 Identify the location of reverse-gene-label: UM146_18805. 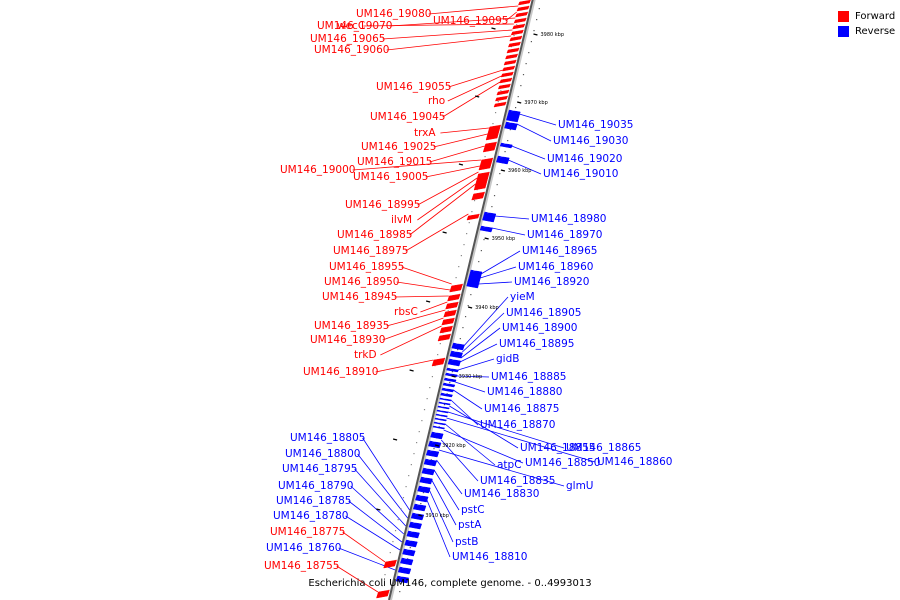
(327, 438).